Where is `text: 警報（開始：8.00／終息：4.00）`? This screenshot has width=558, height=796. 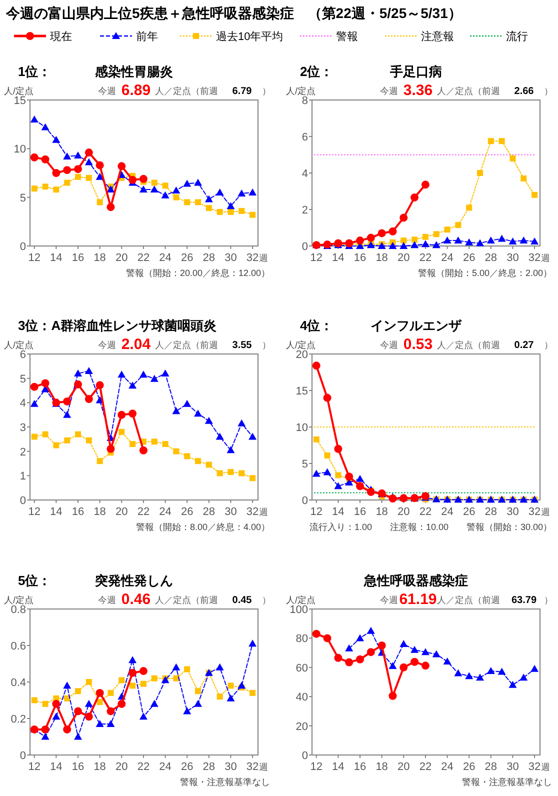
text: 警報（開始：8.00／終息：4.00） is located at coordinates (203, 527).